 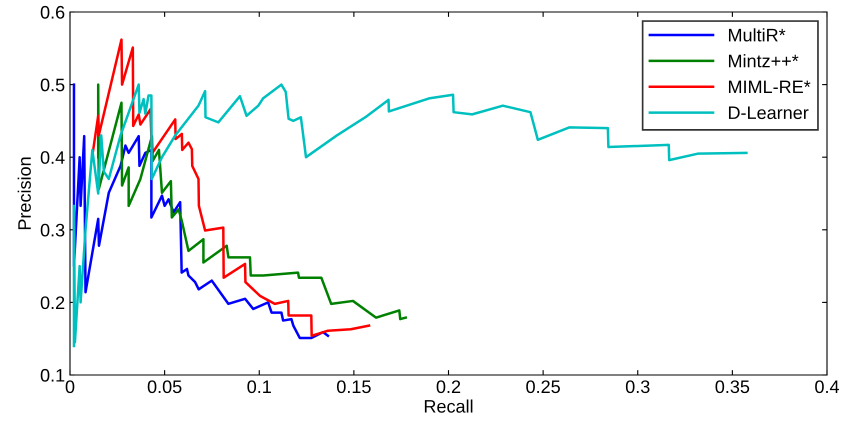 I want to click on y-axis-title: Precision, so click(x=24, y=194).